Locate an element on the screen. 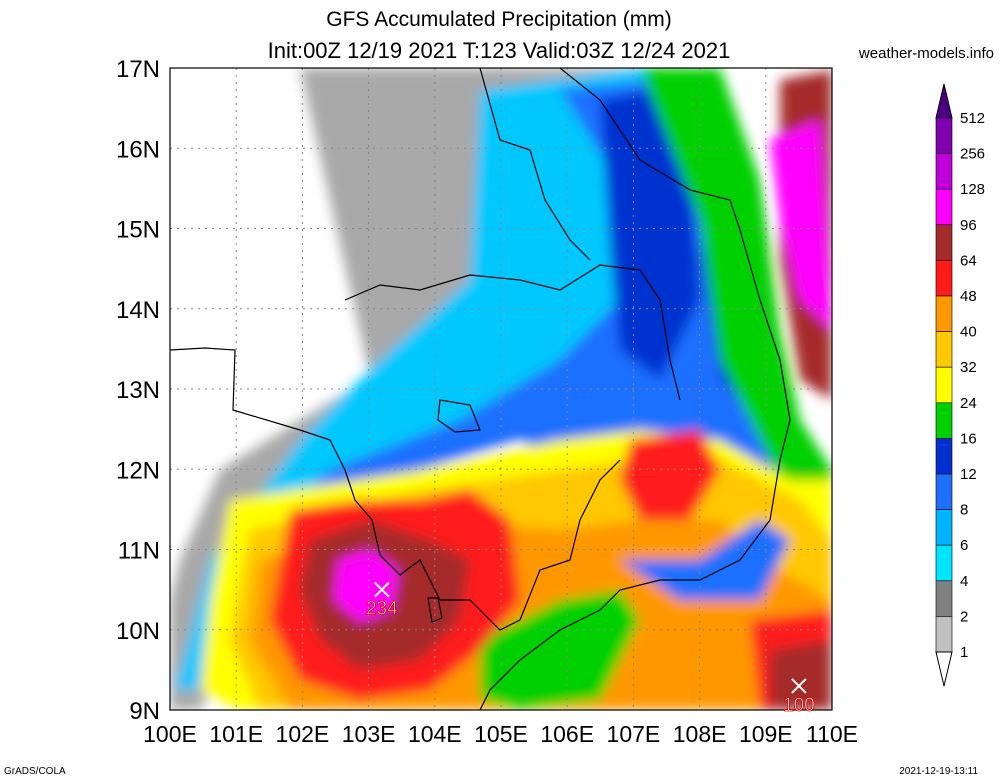 This screenshot has width=1000, height=779. colorbar-level-label: 16 is located at coordinates (968, 438).